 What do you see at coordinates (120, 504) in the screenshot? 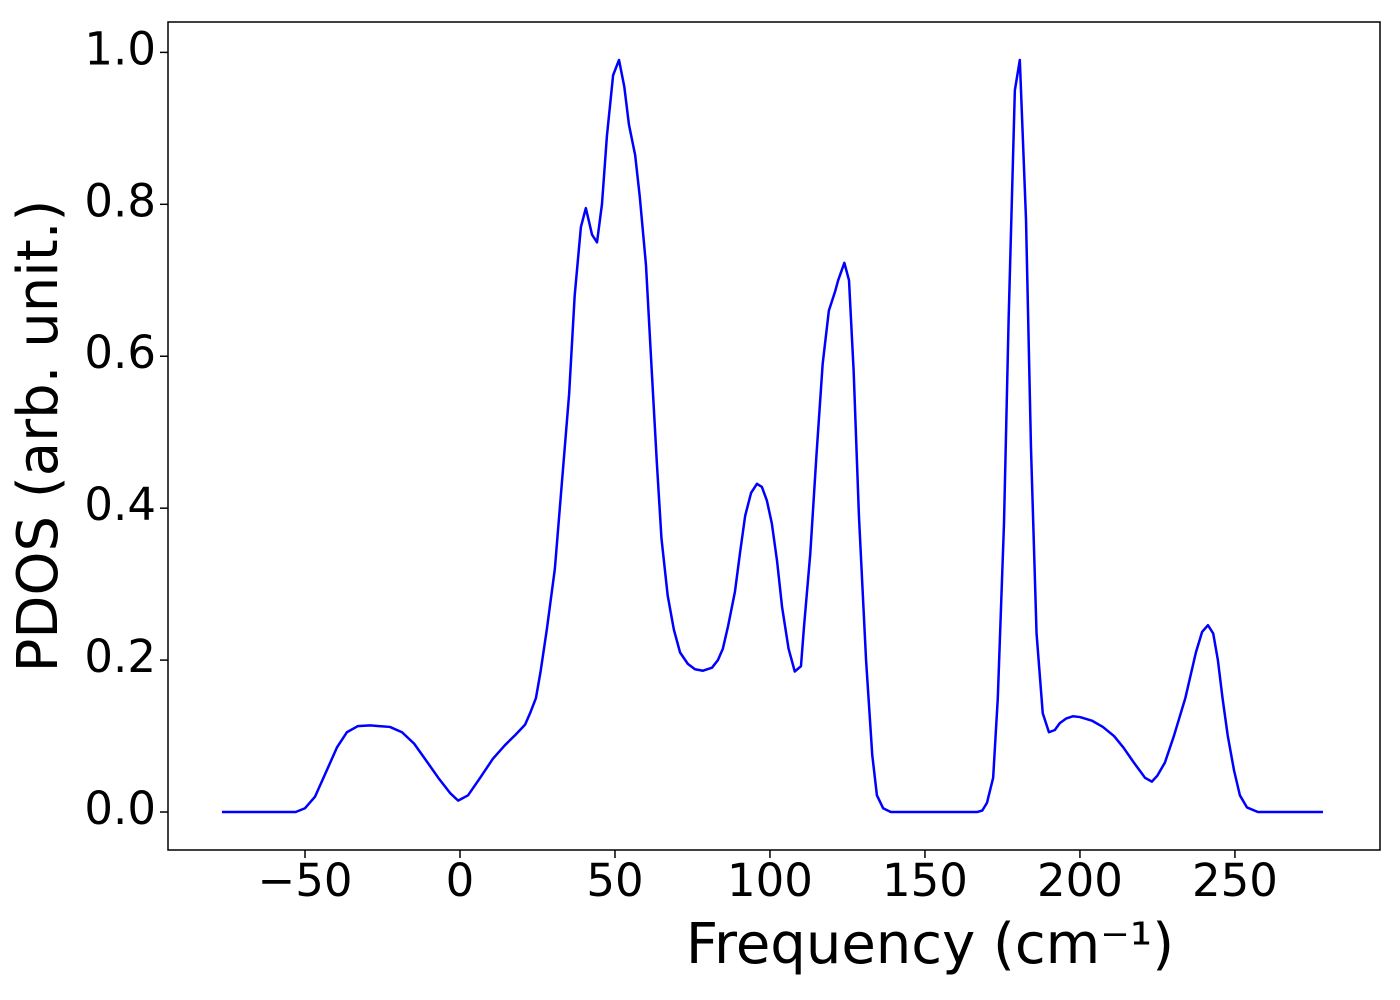
I see `y-tick-label: 0.4` at bounding box center [120, 504].